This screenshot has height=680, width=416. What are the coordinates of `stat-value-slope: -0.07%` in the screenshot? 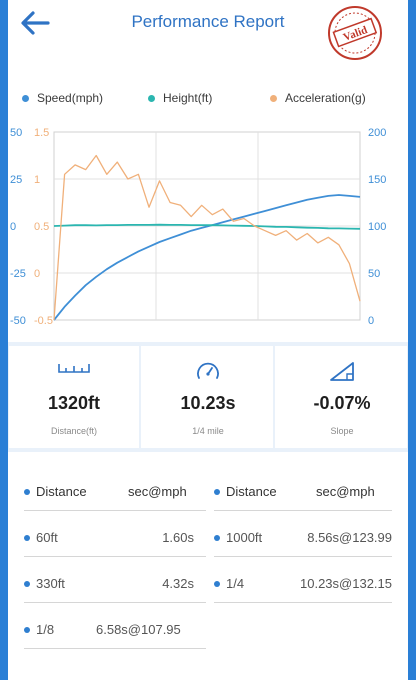 It's located at (342, 403).